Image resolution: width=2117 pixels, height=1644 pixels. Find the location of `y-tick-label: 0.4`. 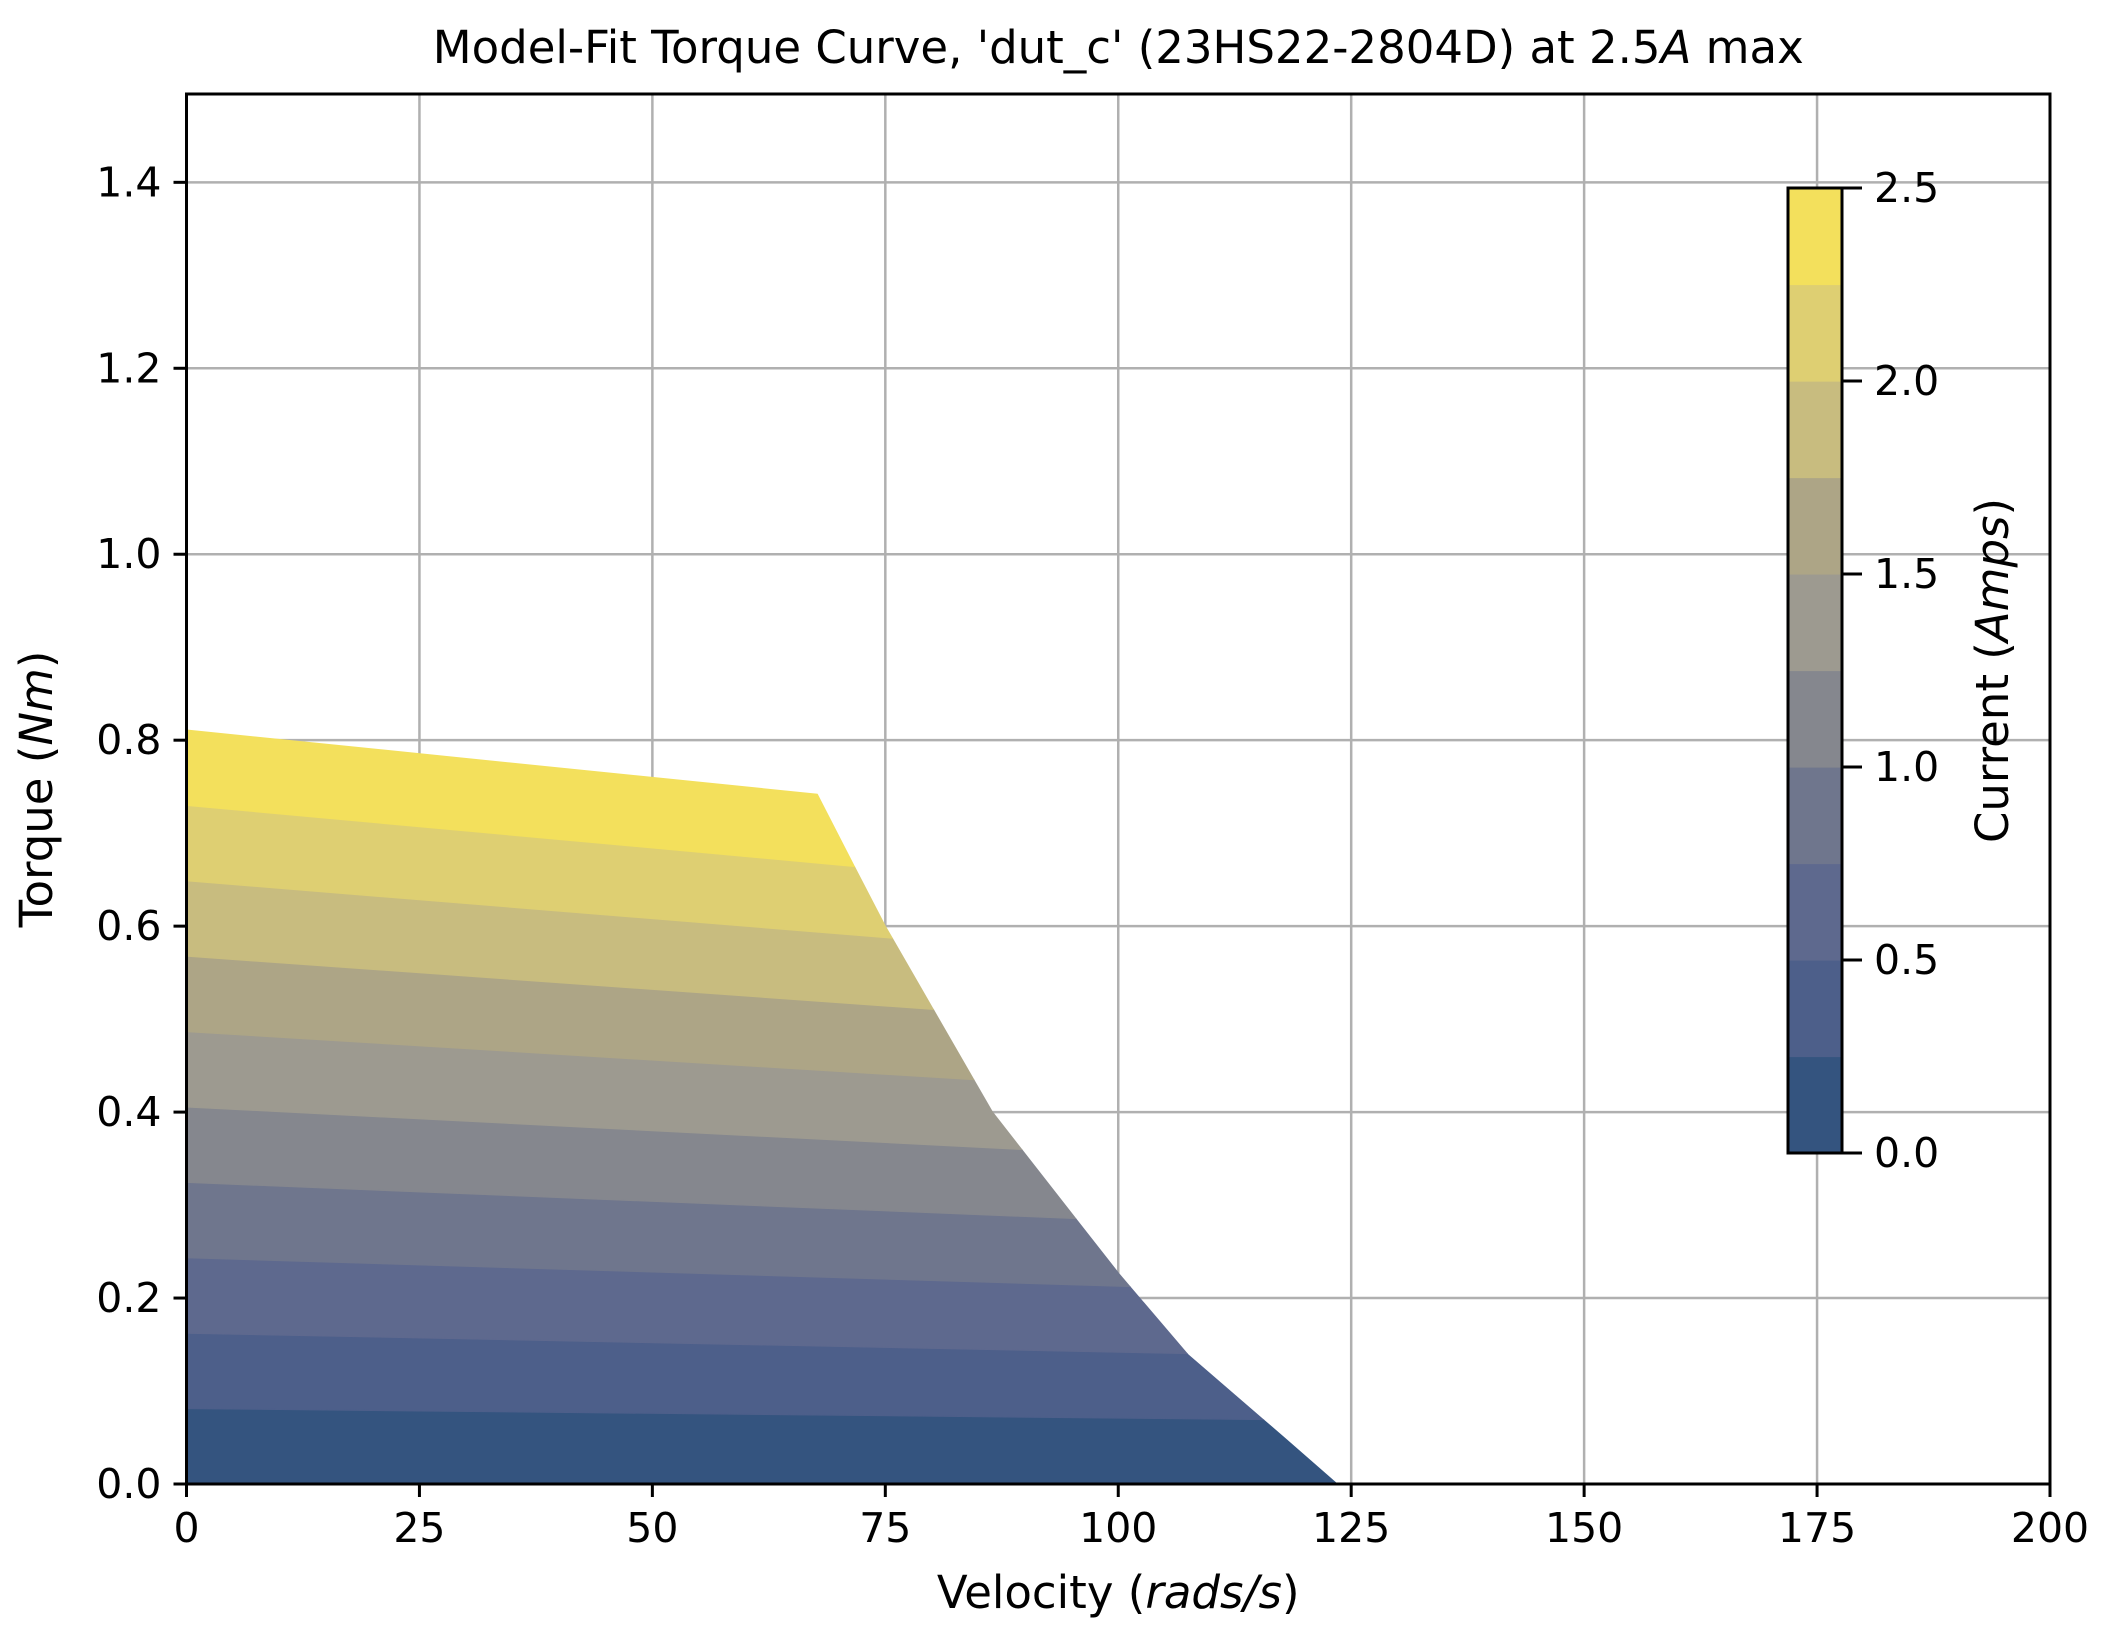

y-tick-label: 0.4 is located at coordinates (128, 1112).